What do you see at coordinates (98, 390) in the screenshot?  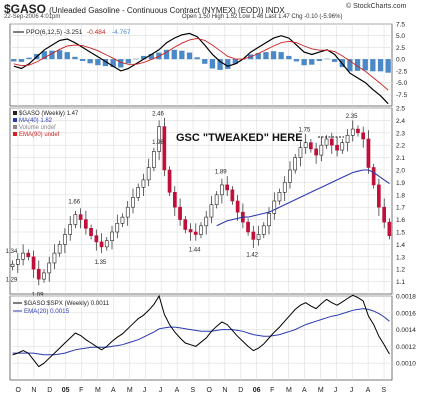 I see `x-axis-label: M` at bounding box center [98, 390].